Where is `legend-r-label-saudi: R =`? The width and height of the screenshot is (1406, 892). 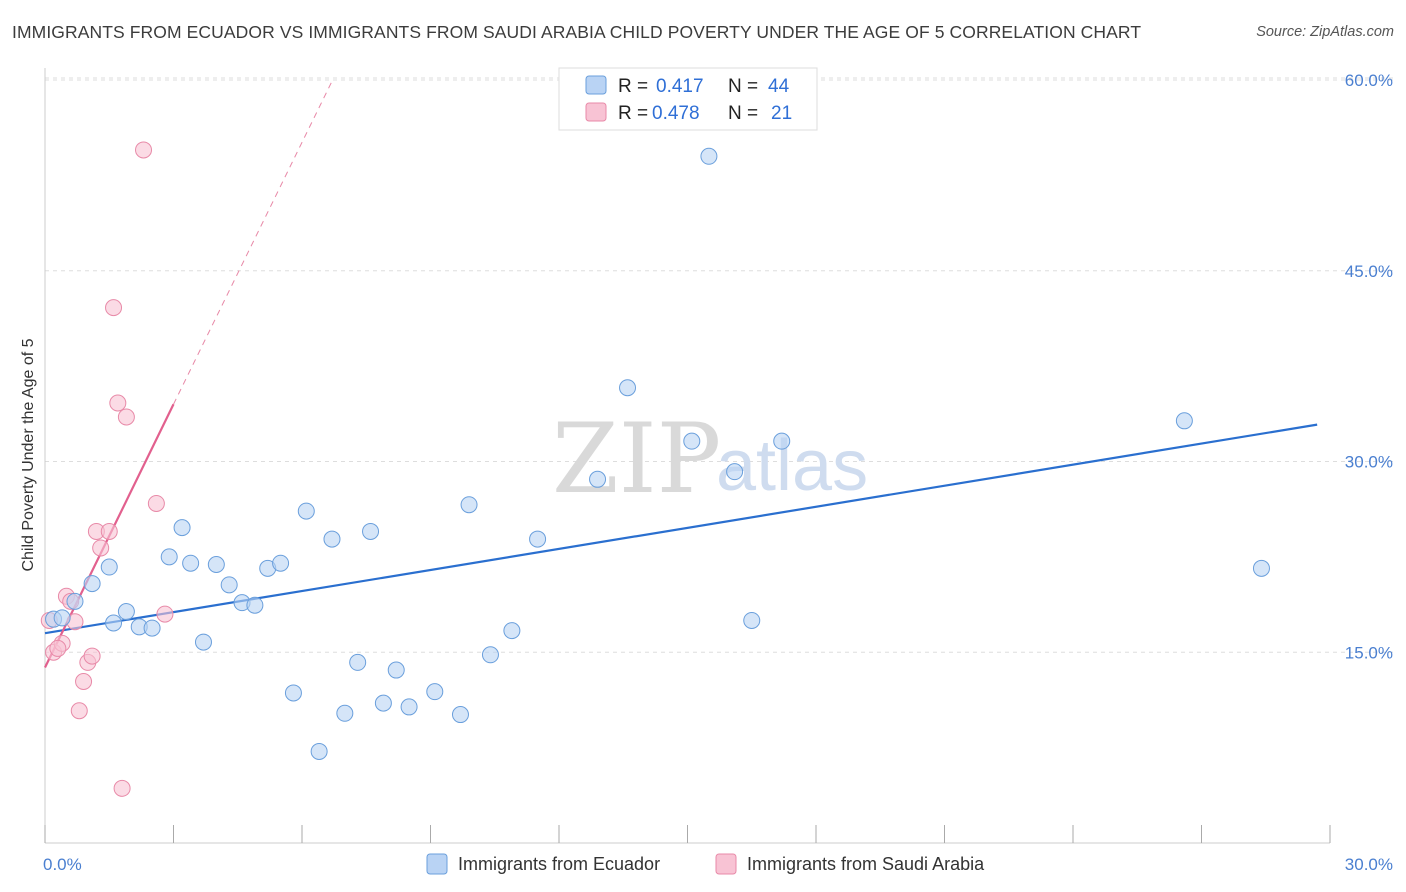
legend-r-label-saudi: R = is located at coordinates (633, 113).